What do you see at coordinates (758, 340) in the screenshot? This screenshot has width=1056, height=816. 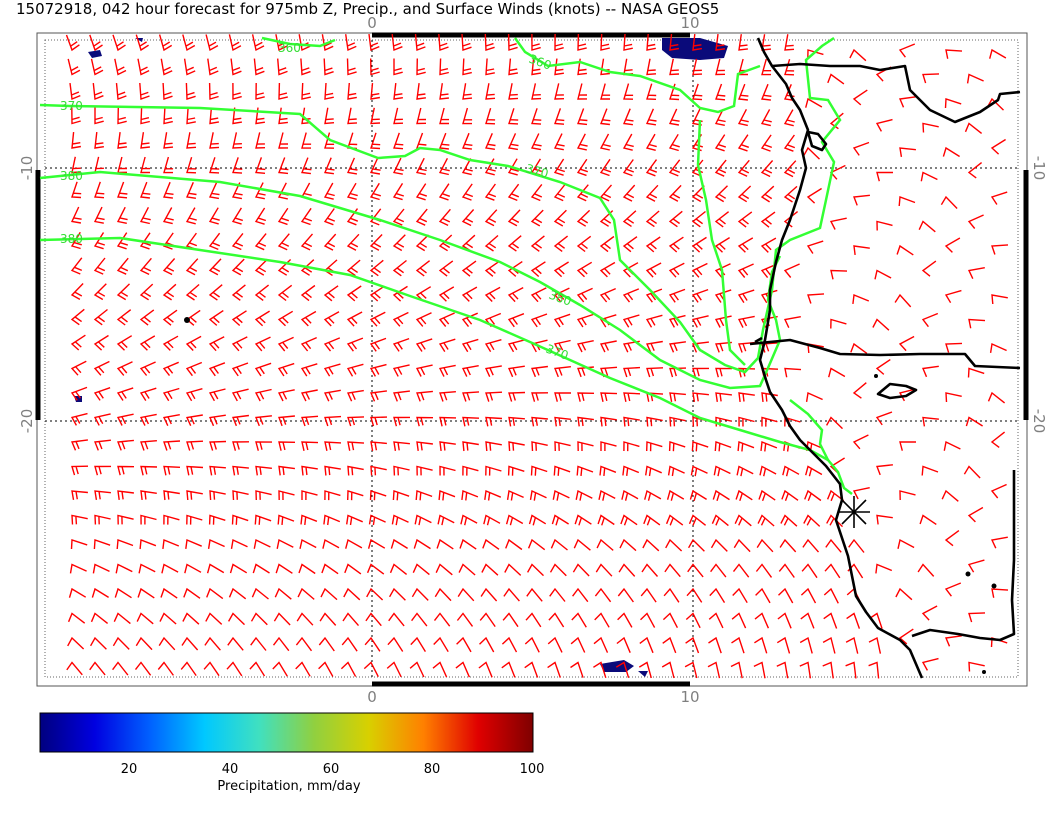 I see `river-mouth` at bounding box center [758, 340].